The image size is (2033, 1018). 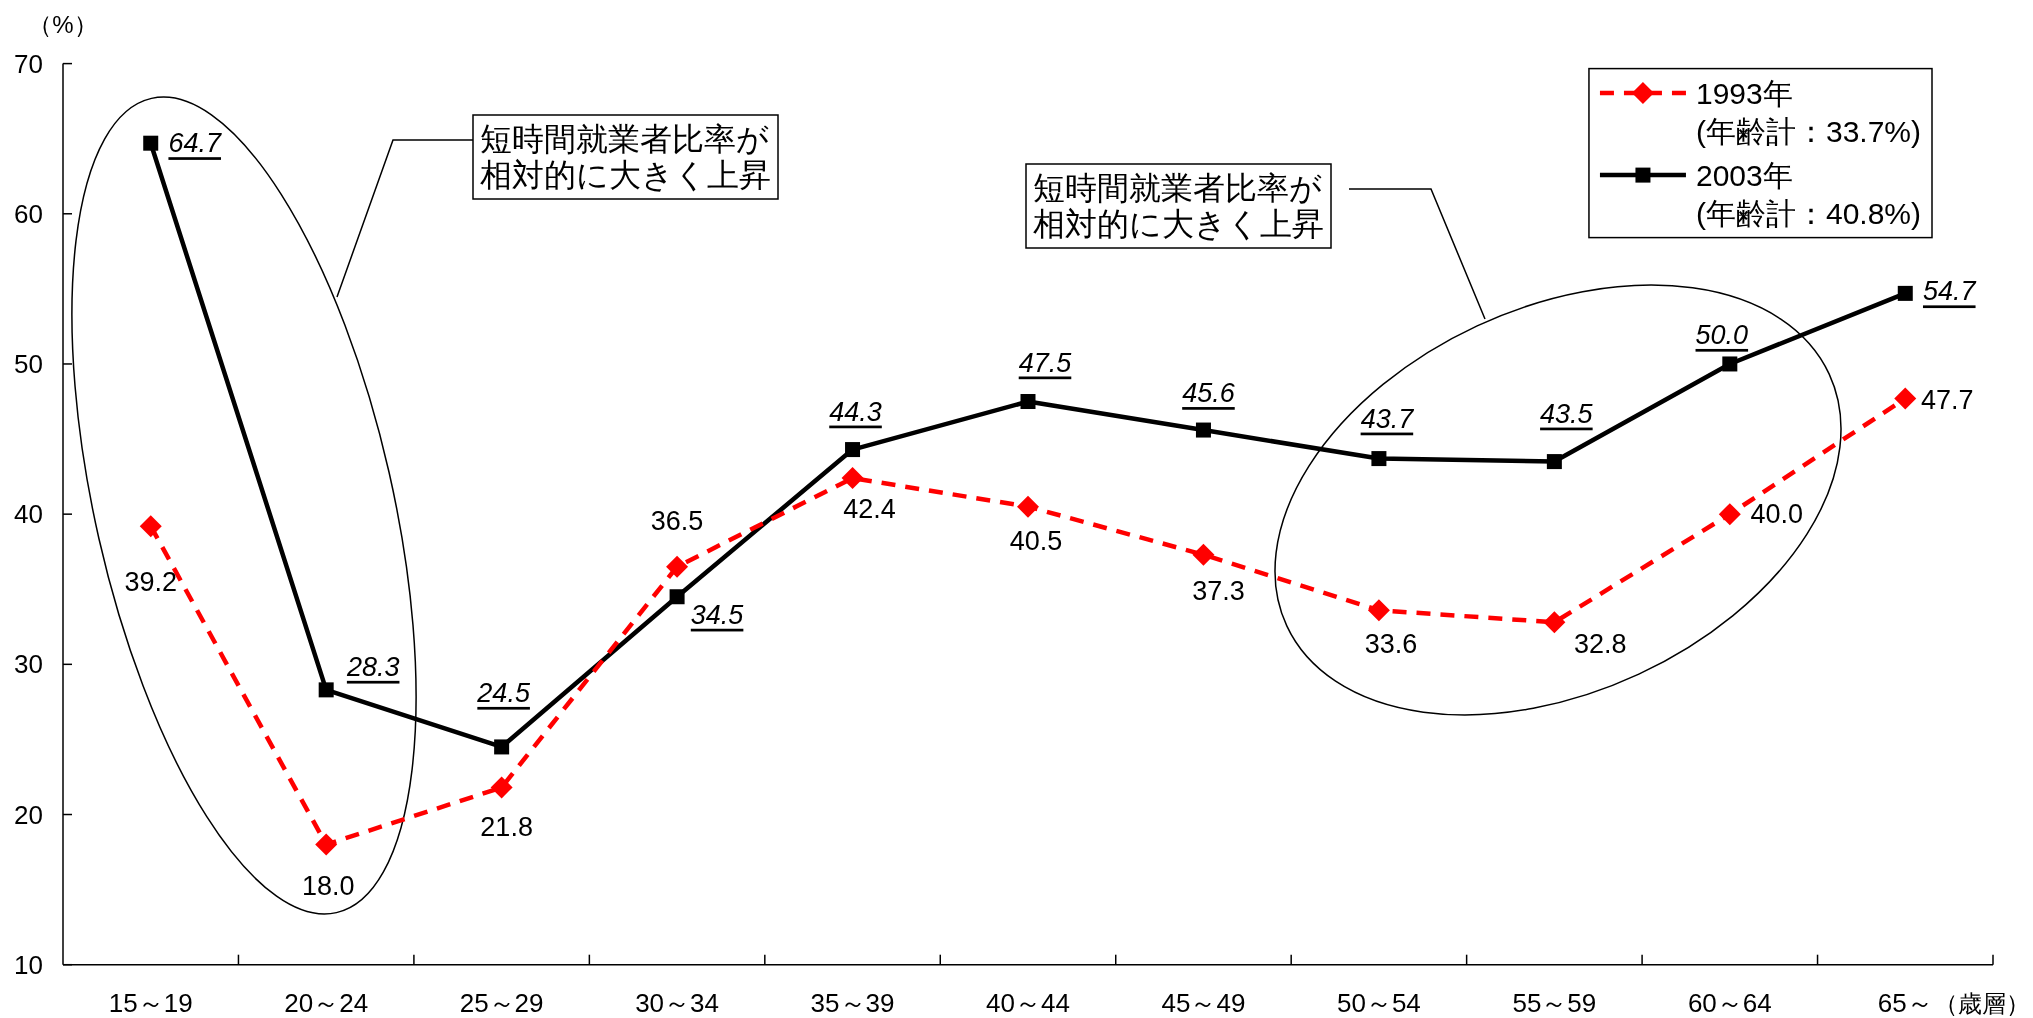 I want to click on data-label: 18.0, so click(x=328, y=885).